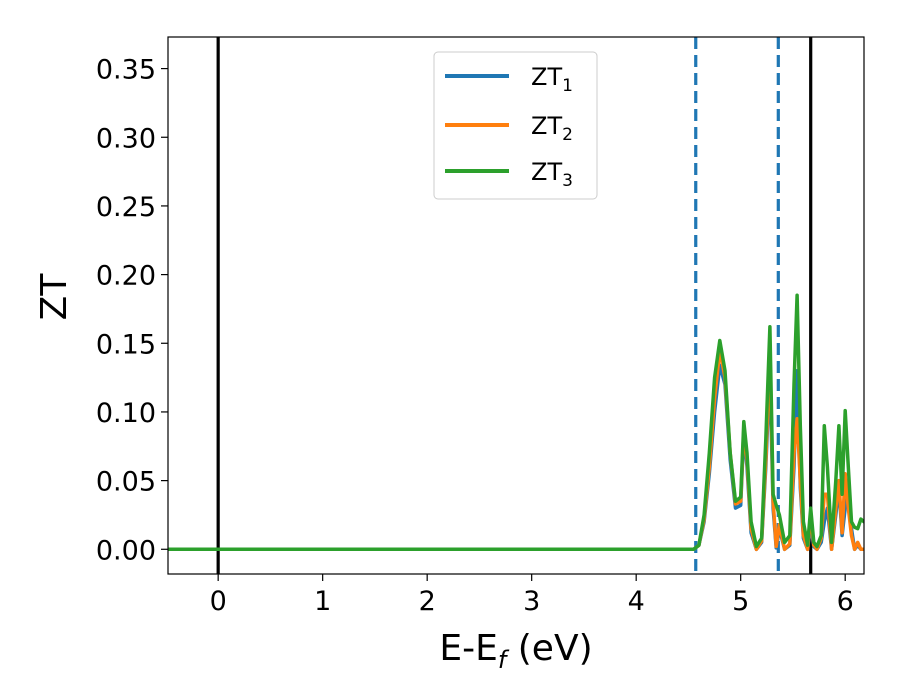 The height and width of the screenshot is (700, 900). What do you see at coordinates (218, 601) in the screenshot?
I see `x-tick-label: 0` at bounding box center [218, 601].